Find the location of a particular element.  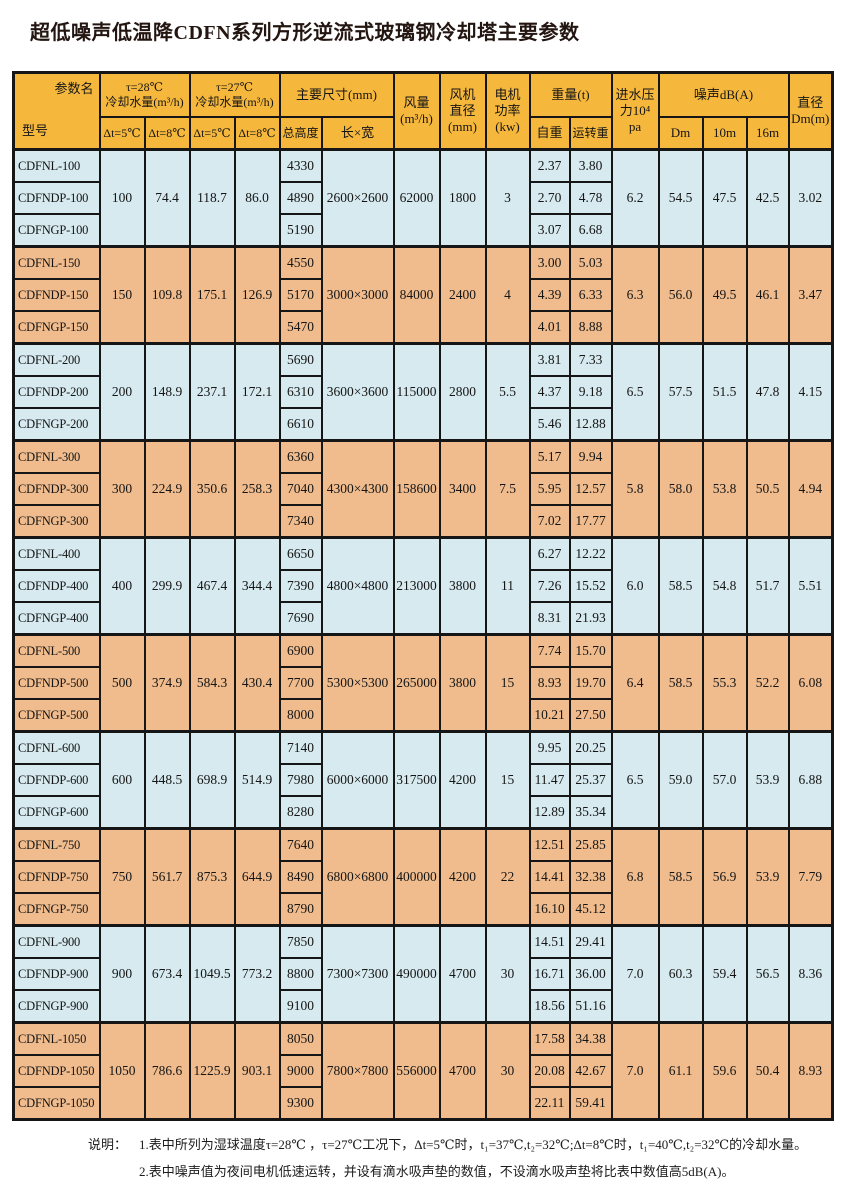

noise-10m-cell: 53.8 is located at coordinates (724, 489).